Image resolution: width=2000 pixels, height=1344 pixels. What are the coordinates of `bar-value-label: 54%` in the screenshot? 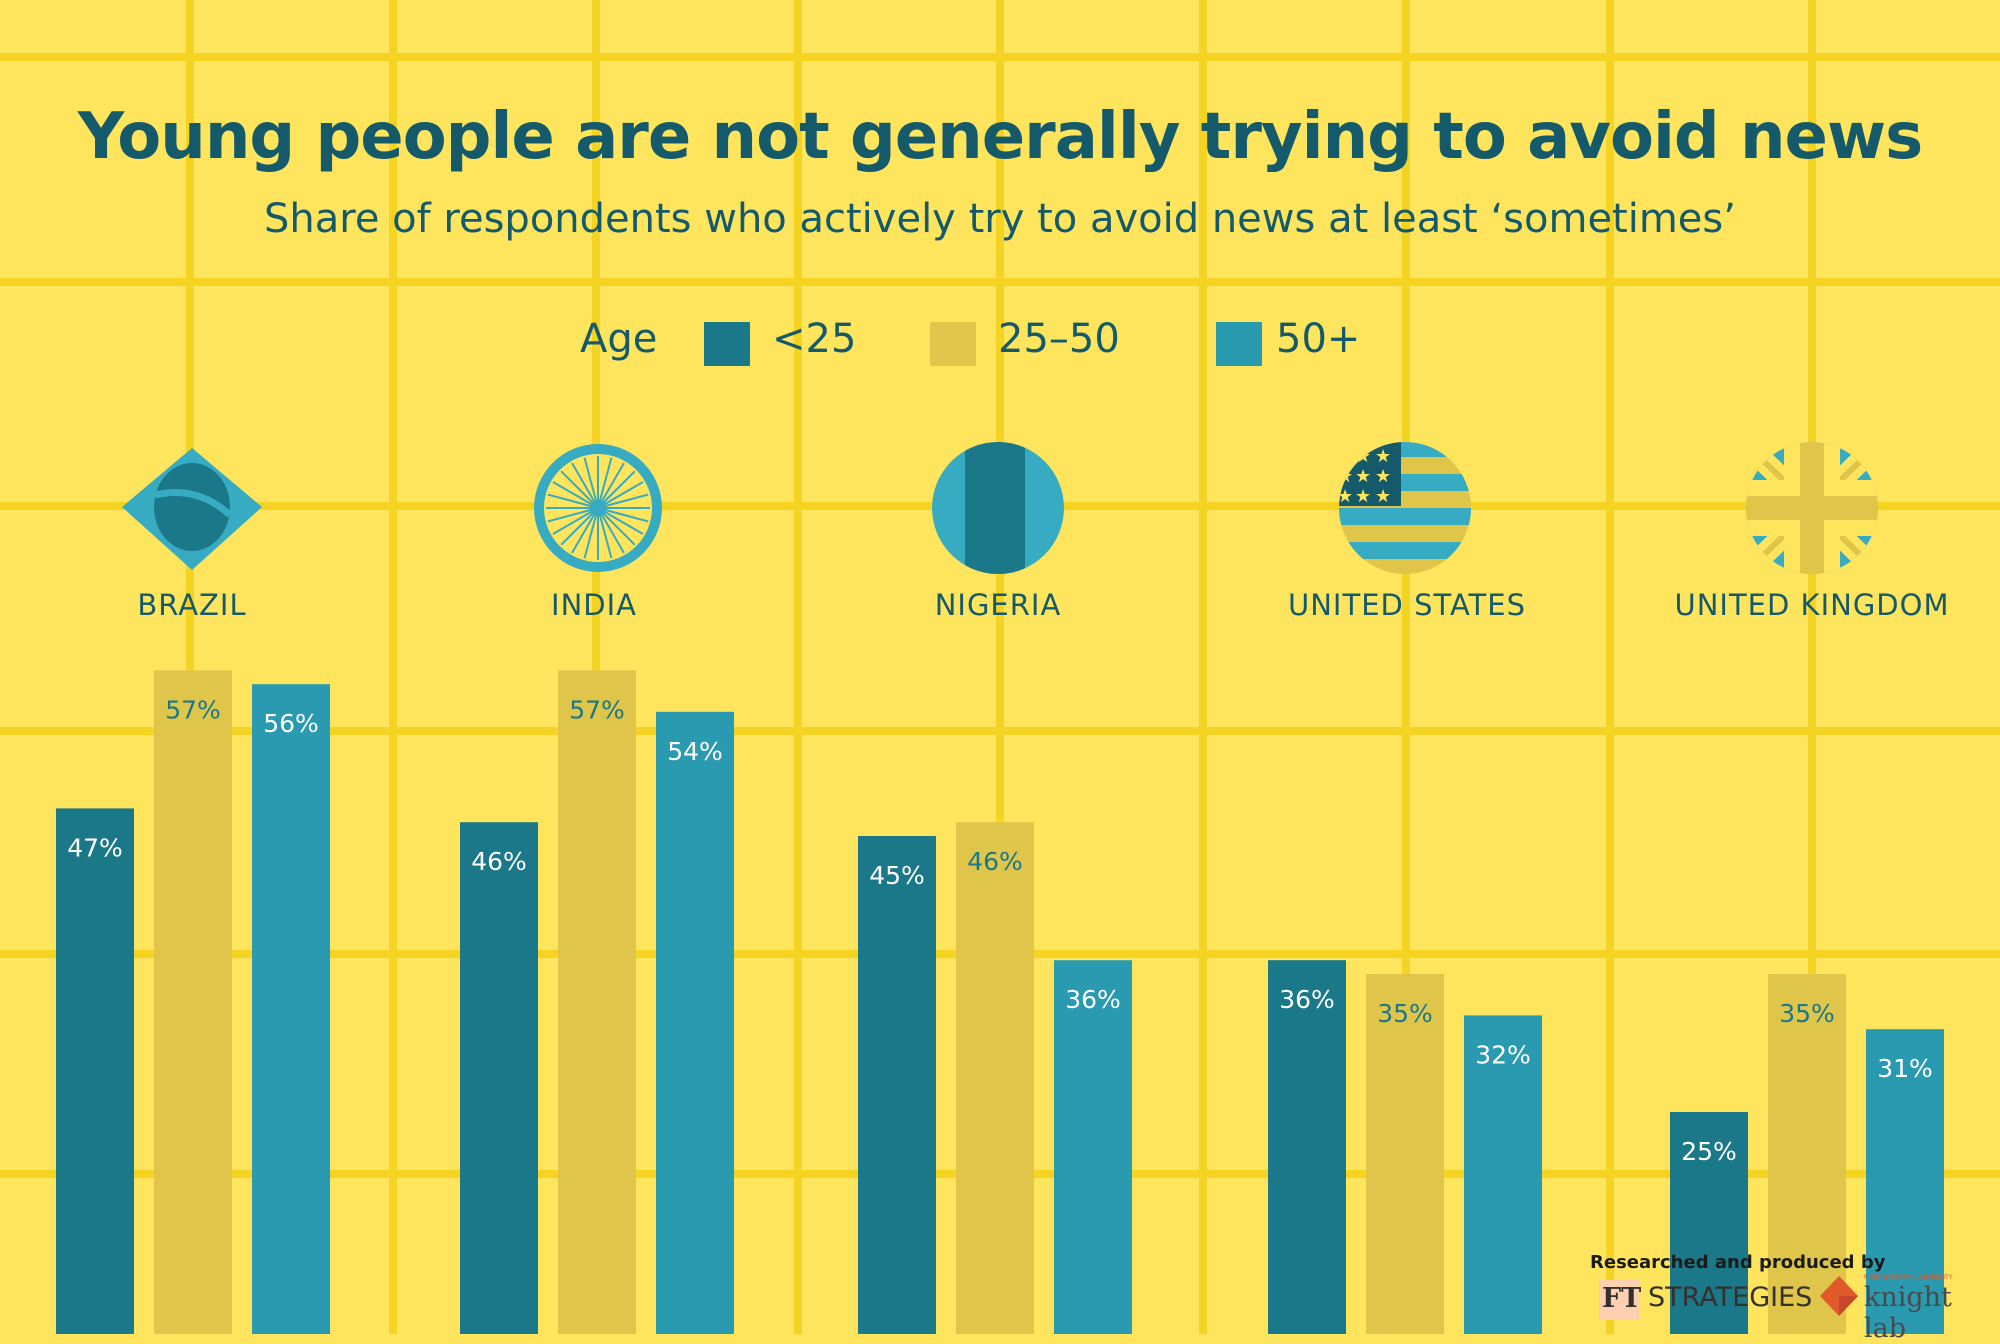 It's located at (695, 751).